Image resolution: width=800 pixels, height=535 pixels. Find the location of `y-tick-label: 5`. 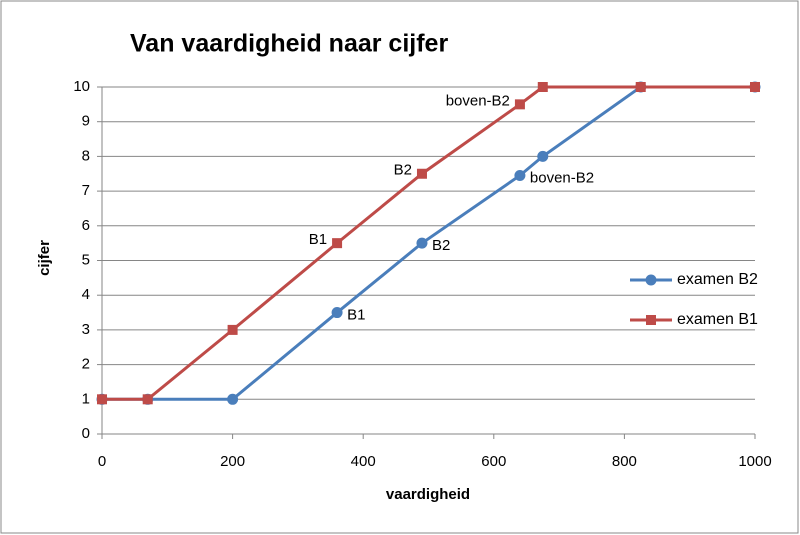

y-tick-label: 5 is located at coordinates (86, 259).